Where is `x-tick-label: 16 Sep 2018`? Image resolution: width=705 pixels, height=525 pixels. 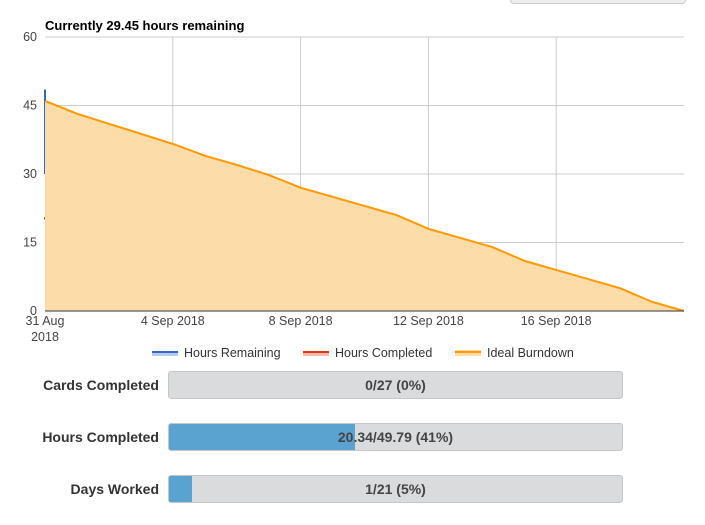 x-tick-label: 16 Sep 2018 is located at coordinates (556, 321).